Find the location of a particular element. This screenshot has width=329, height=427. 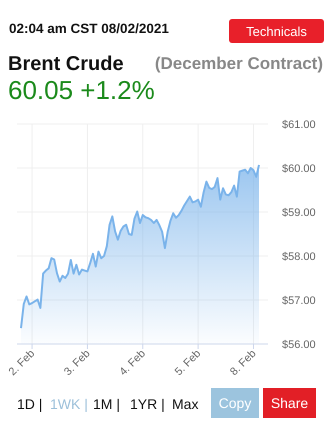

x-tick-label: 8. Feb is located at coordinates (243, 363).